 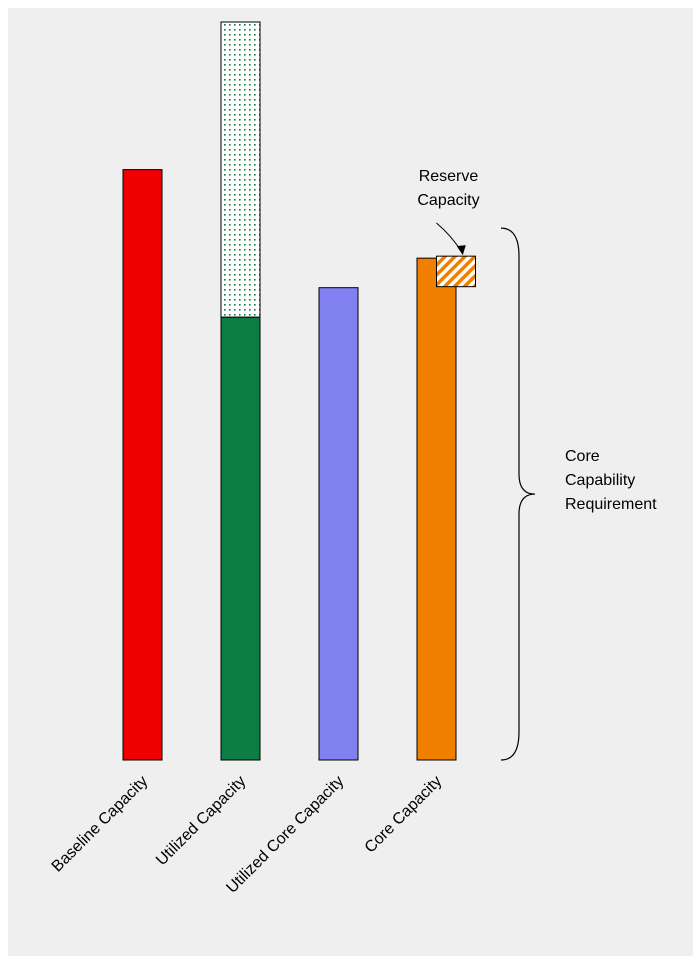 I want to click on reserve-label-line-0: Reserve, so click(x=449, y=176).